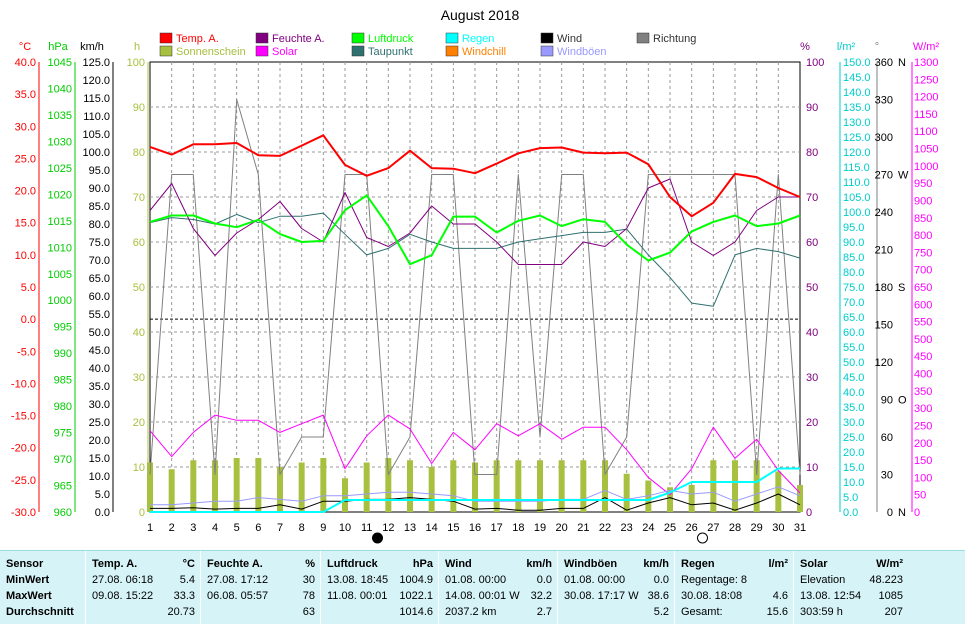 The image size is (965, 624). What do you see at coordinates (25, 192) in the screenshot?
I see `temp-tick-label: 20.0` at bounding box center [25, 192].